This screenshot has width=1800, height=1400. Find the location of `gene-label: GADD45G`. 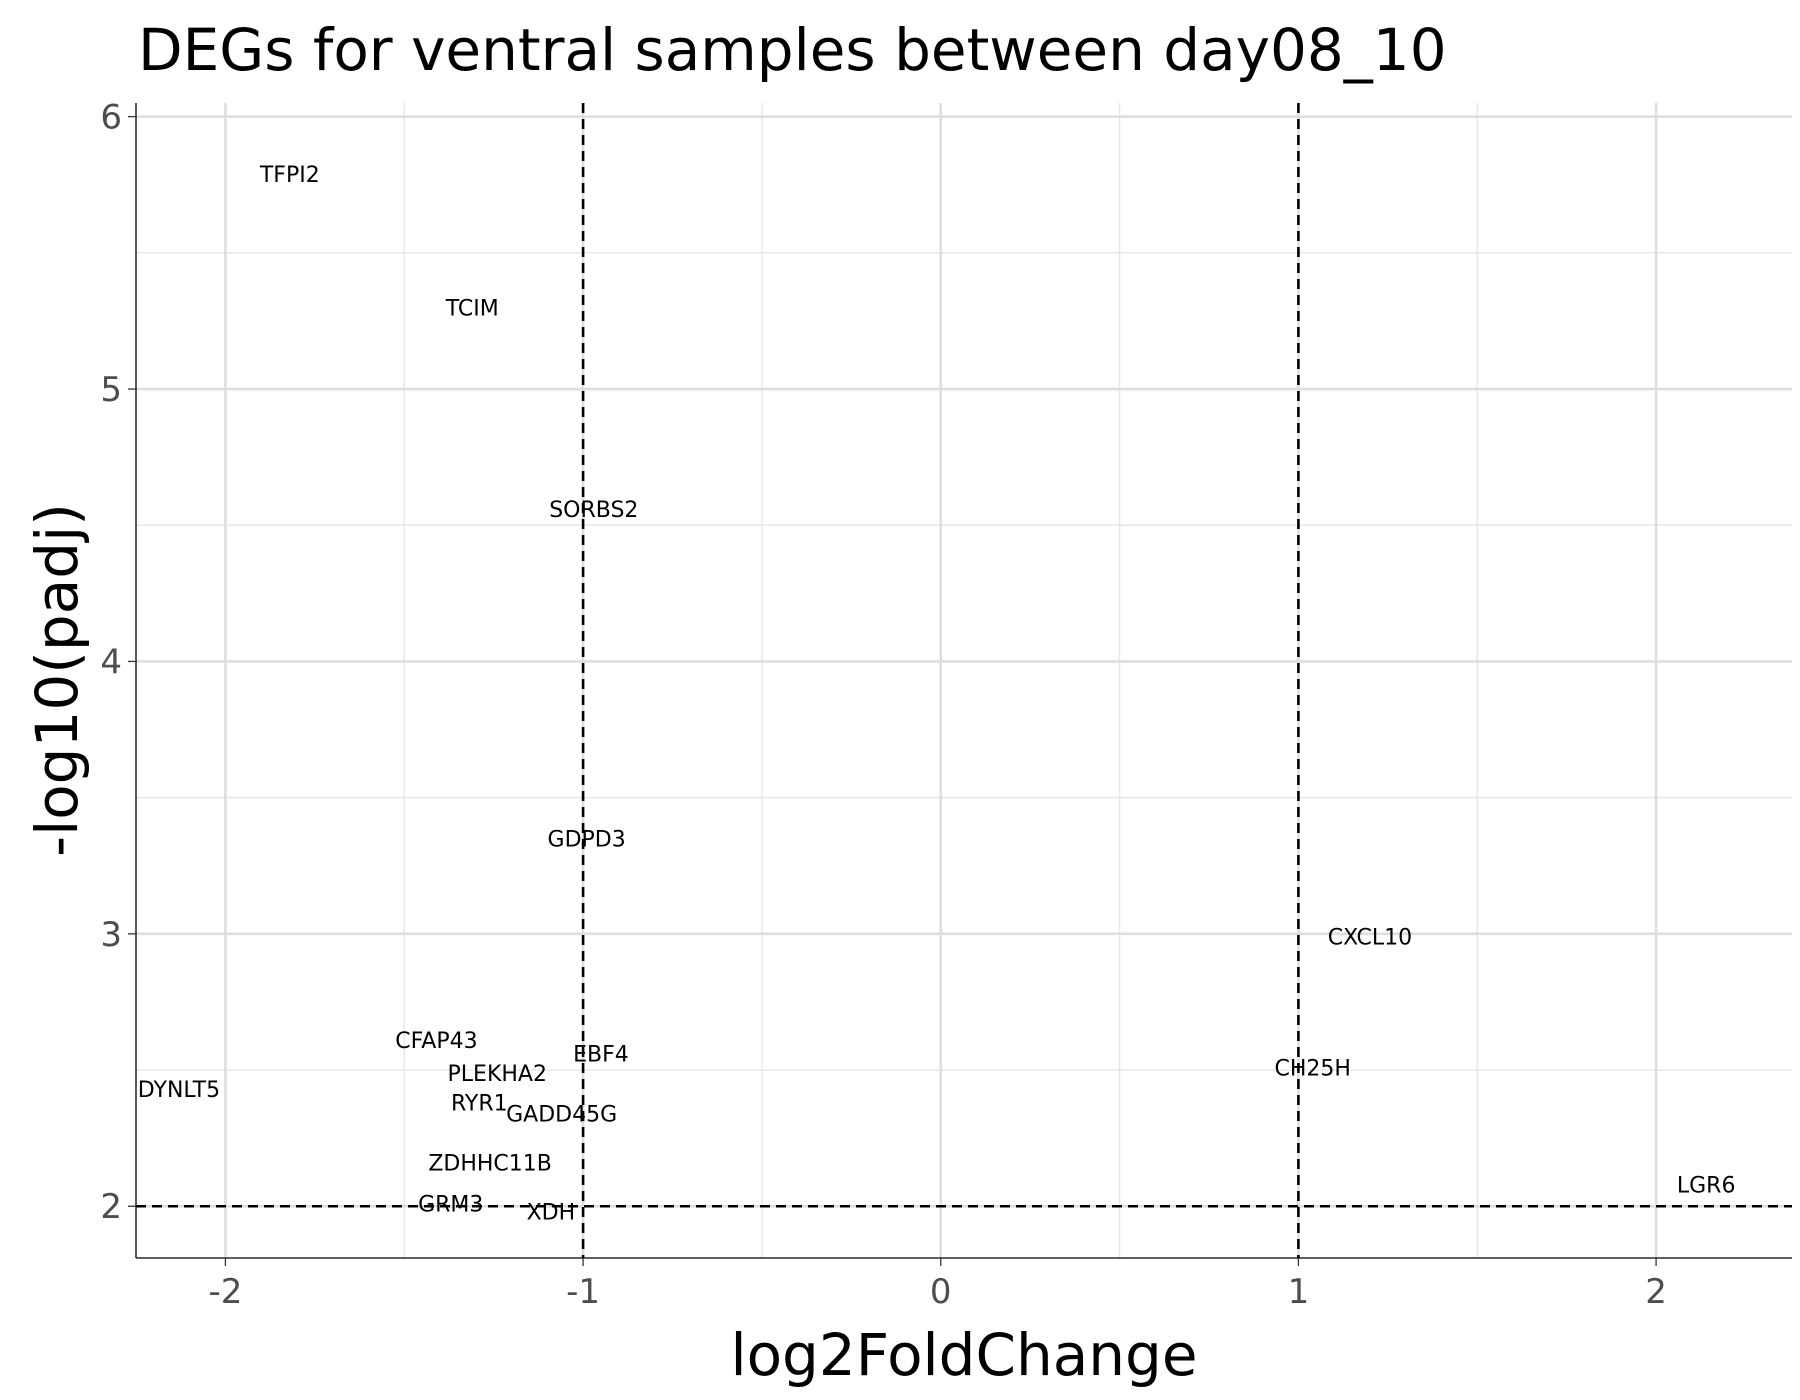

gene-label: GADD45G is located at coordinates (561, 1115).